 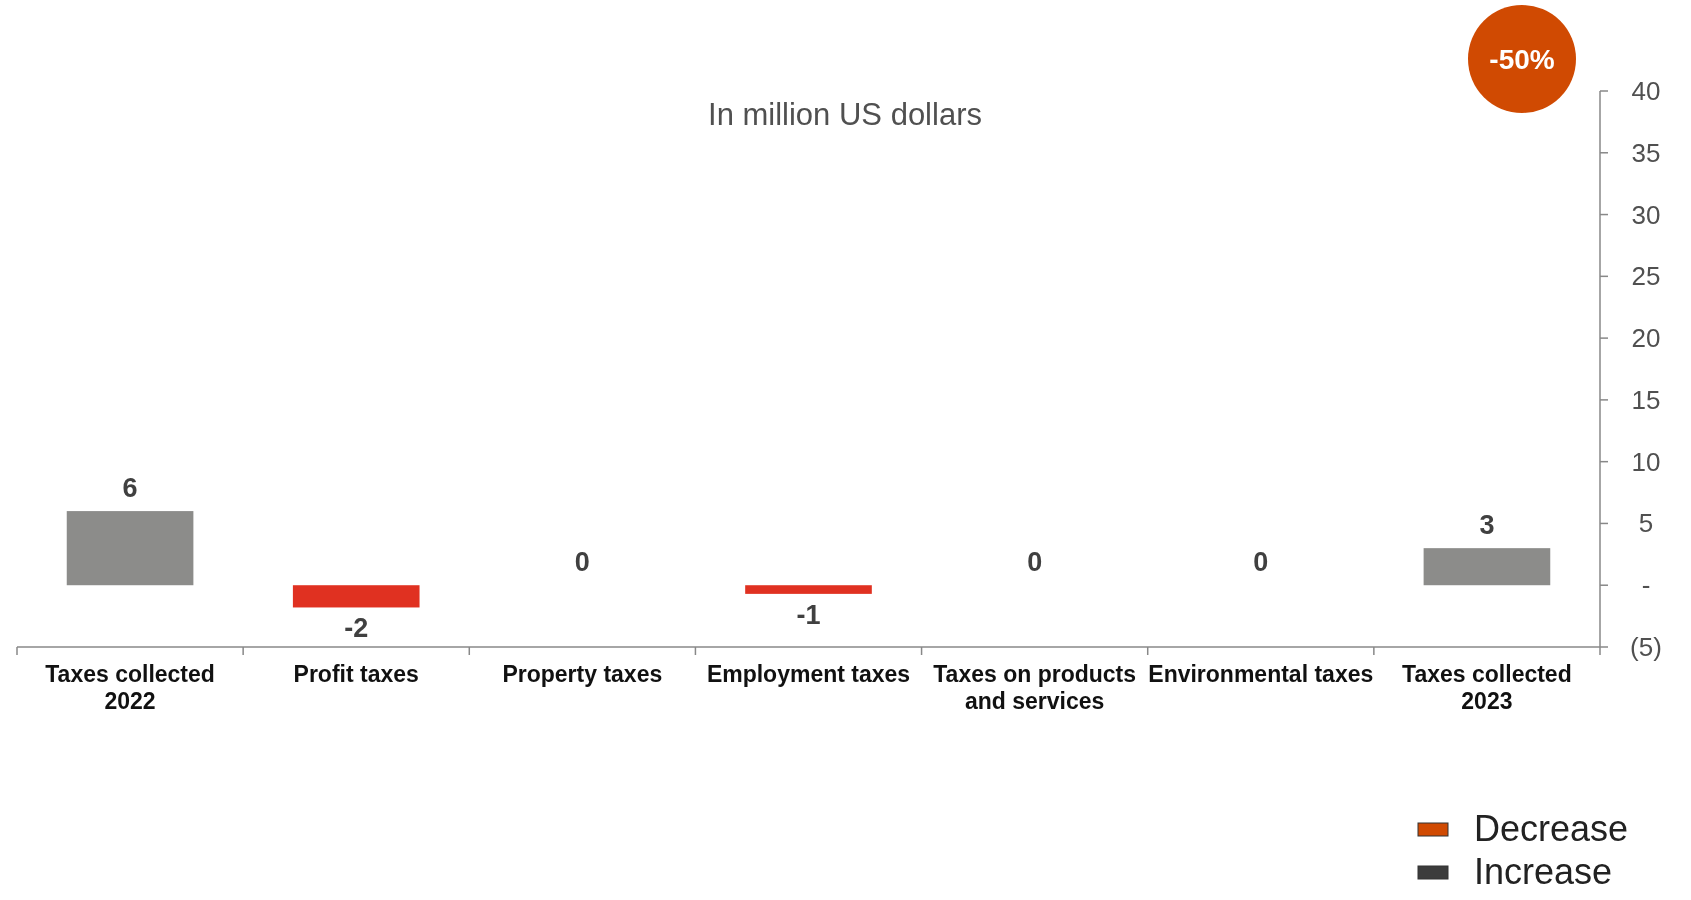 What do you see at coordinates (1487, 687) in the screenshot?
I see `x-tick-label: Taxes collected 2023` at bounding box center [1487, 687].